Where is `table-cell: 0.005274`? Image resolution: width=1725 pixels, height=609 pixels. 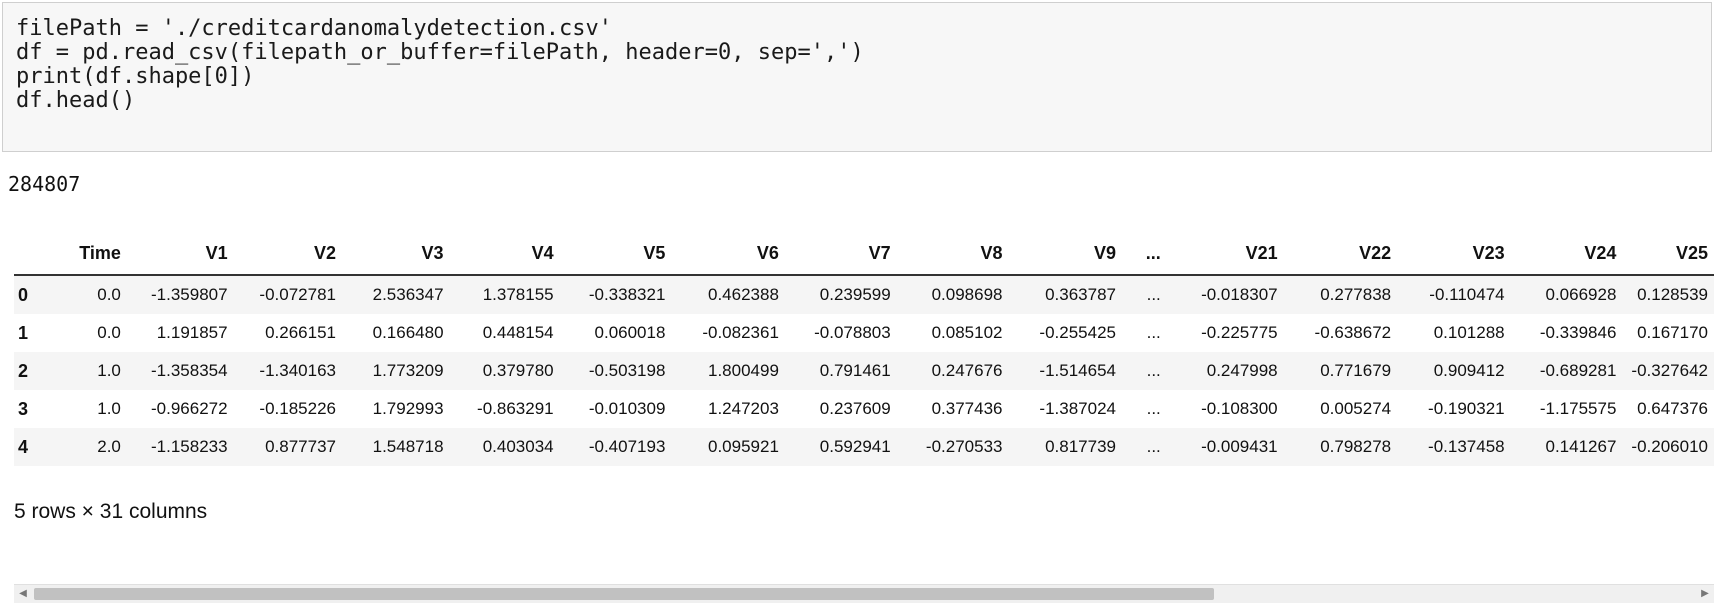 table-cell: 0.005274 is located at coordinates (1356, 408).